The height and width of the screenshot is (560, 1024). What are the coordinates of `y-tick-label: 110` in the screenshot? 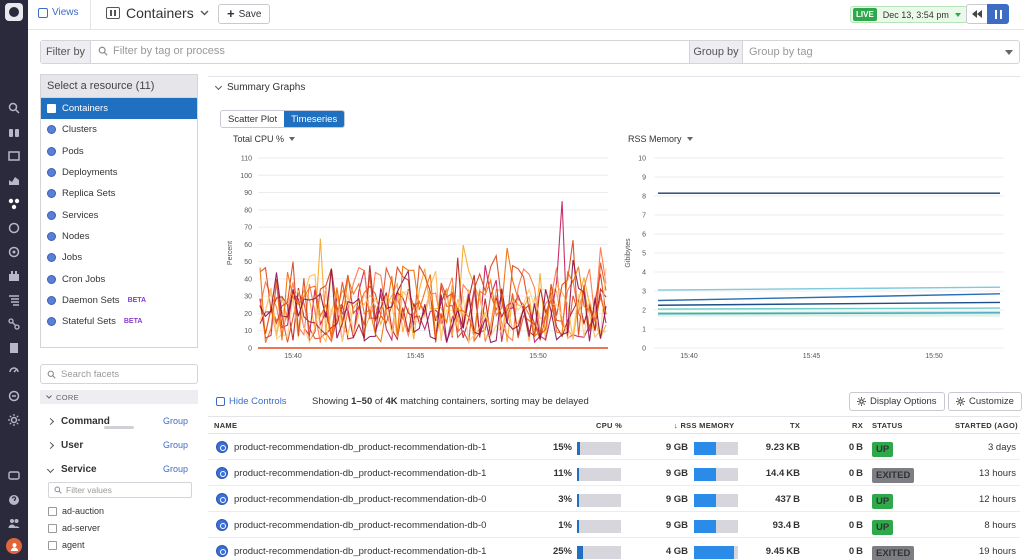 It's located at (246, 159).